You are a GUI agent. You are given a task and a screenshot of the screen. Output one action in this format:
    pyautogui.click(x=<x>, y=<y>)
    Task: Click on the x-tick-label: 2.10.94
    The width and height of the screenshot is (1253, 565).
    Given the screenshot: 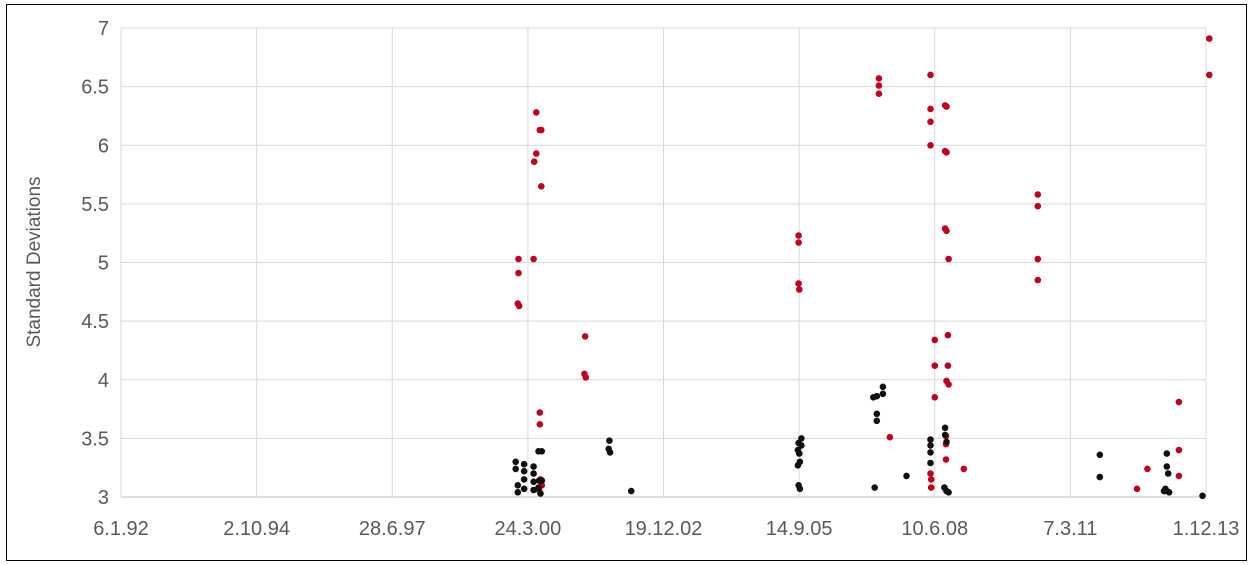 What is the action you would take?
    pyautogui.click(x=256, y=529)
    